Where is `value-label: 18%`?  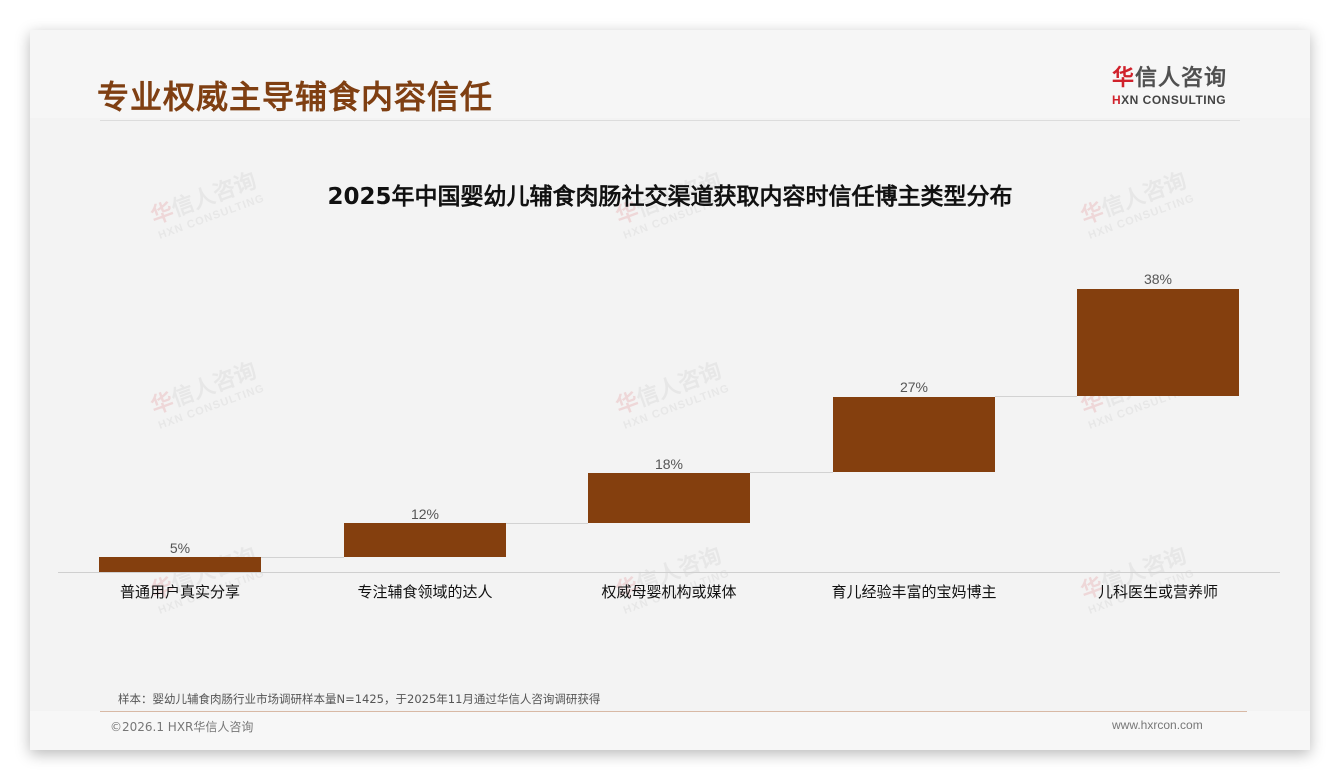 value-label: 18% is located at coordinates (669, 464).